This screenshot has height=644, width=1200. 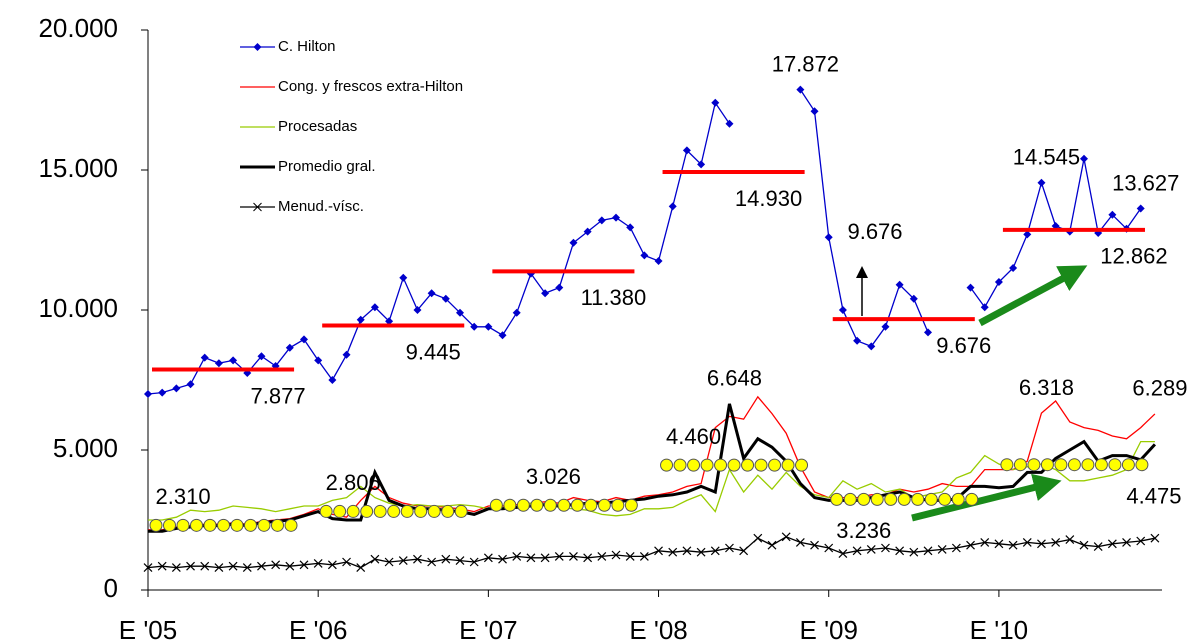 What do you see at coordinates (1046, 157) in the screenshot?
I see `data-label: 14.545` at bounding box center [1046, 157].